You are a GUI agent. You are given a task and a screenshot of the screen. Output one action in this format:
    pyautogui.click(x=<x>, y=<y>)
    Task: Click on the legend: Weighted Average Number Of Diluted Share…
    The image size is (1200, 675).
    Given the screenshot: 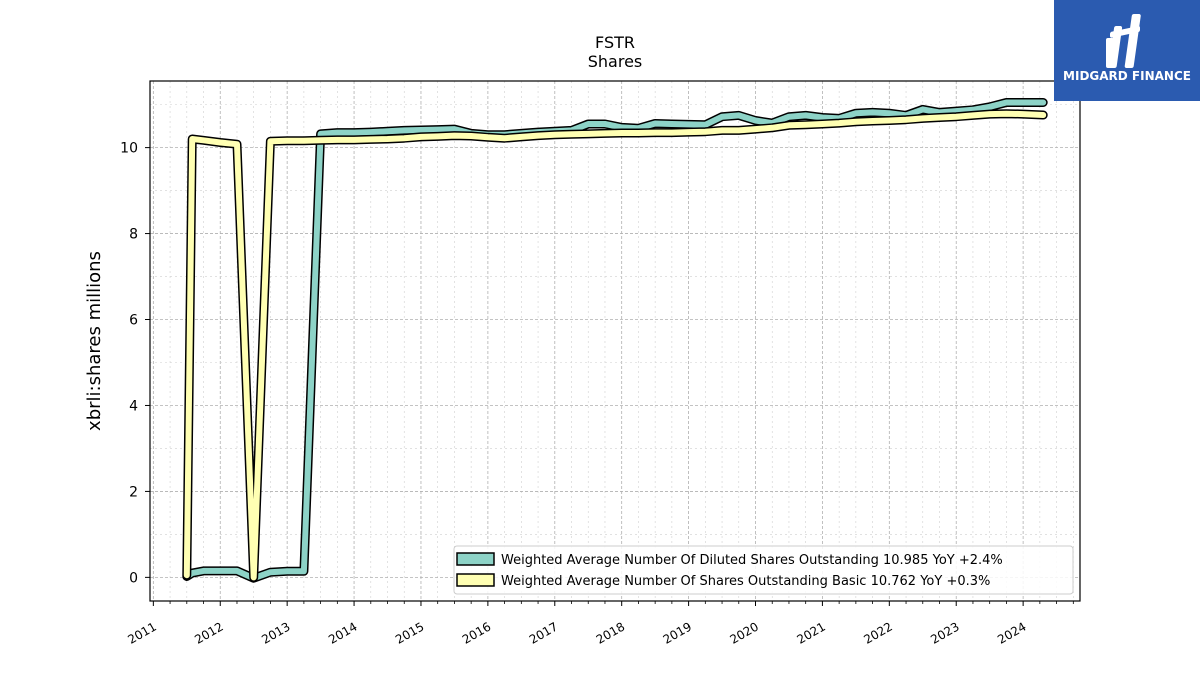 What is the action you would take?
    pyautogui.click(x=763, y=570)
    